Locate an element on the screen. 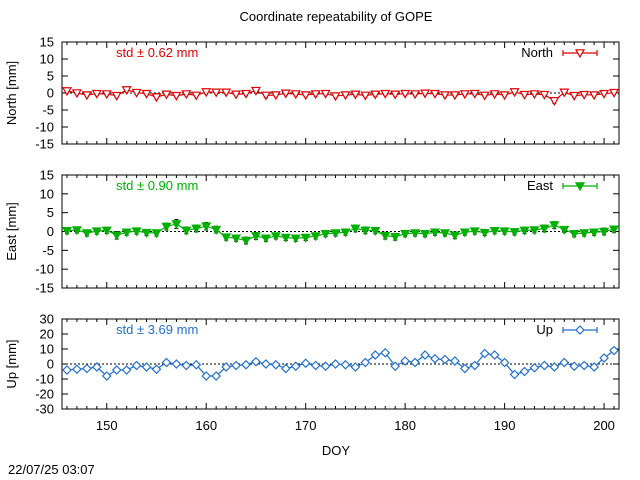 Image resolution: width=640 pixels, height=480 pixels. legend-label: Up is located at coordinates (544, 329).